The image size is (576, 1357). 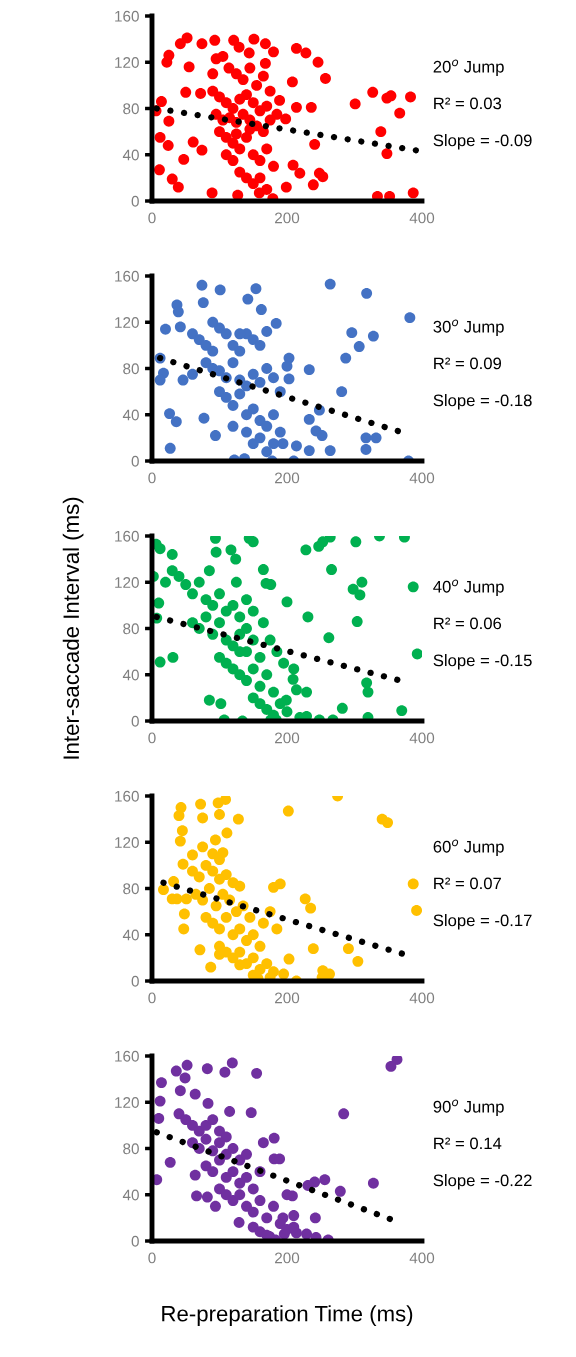 I want to click on text: R² = 0.14, so click(x=468, y=1143).